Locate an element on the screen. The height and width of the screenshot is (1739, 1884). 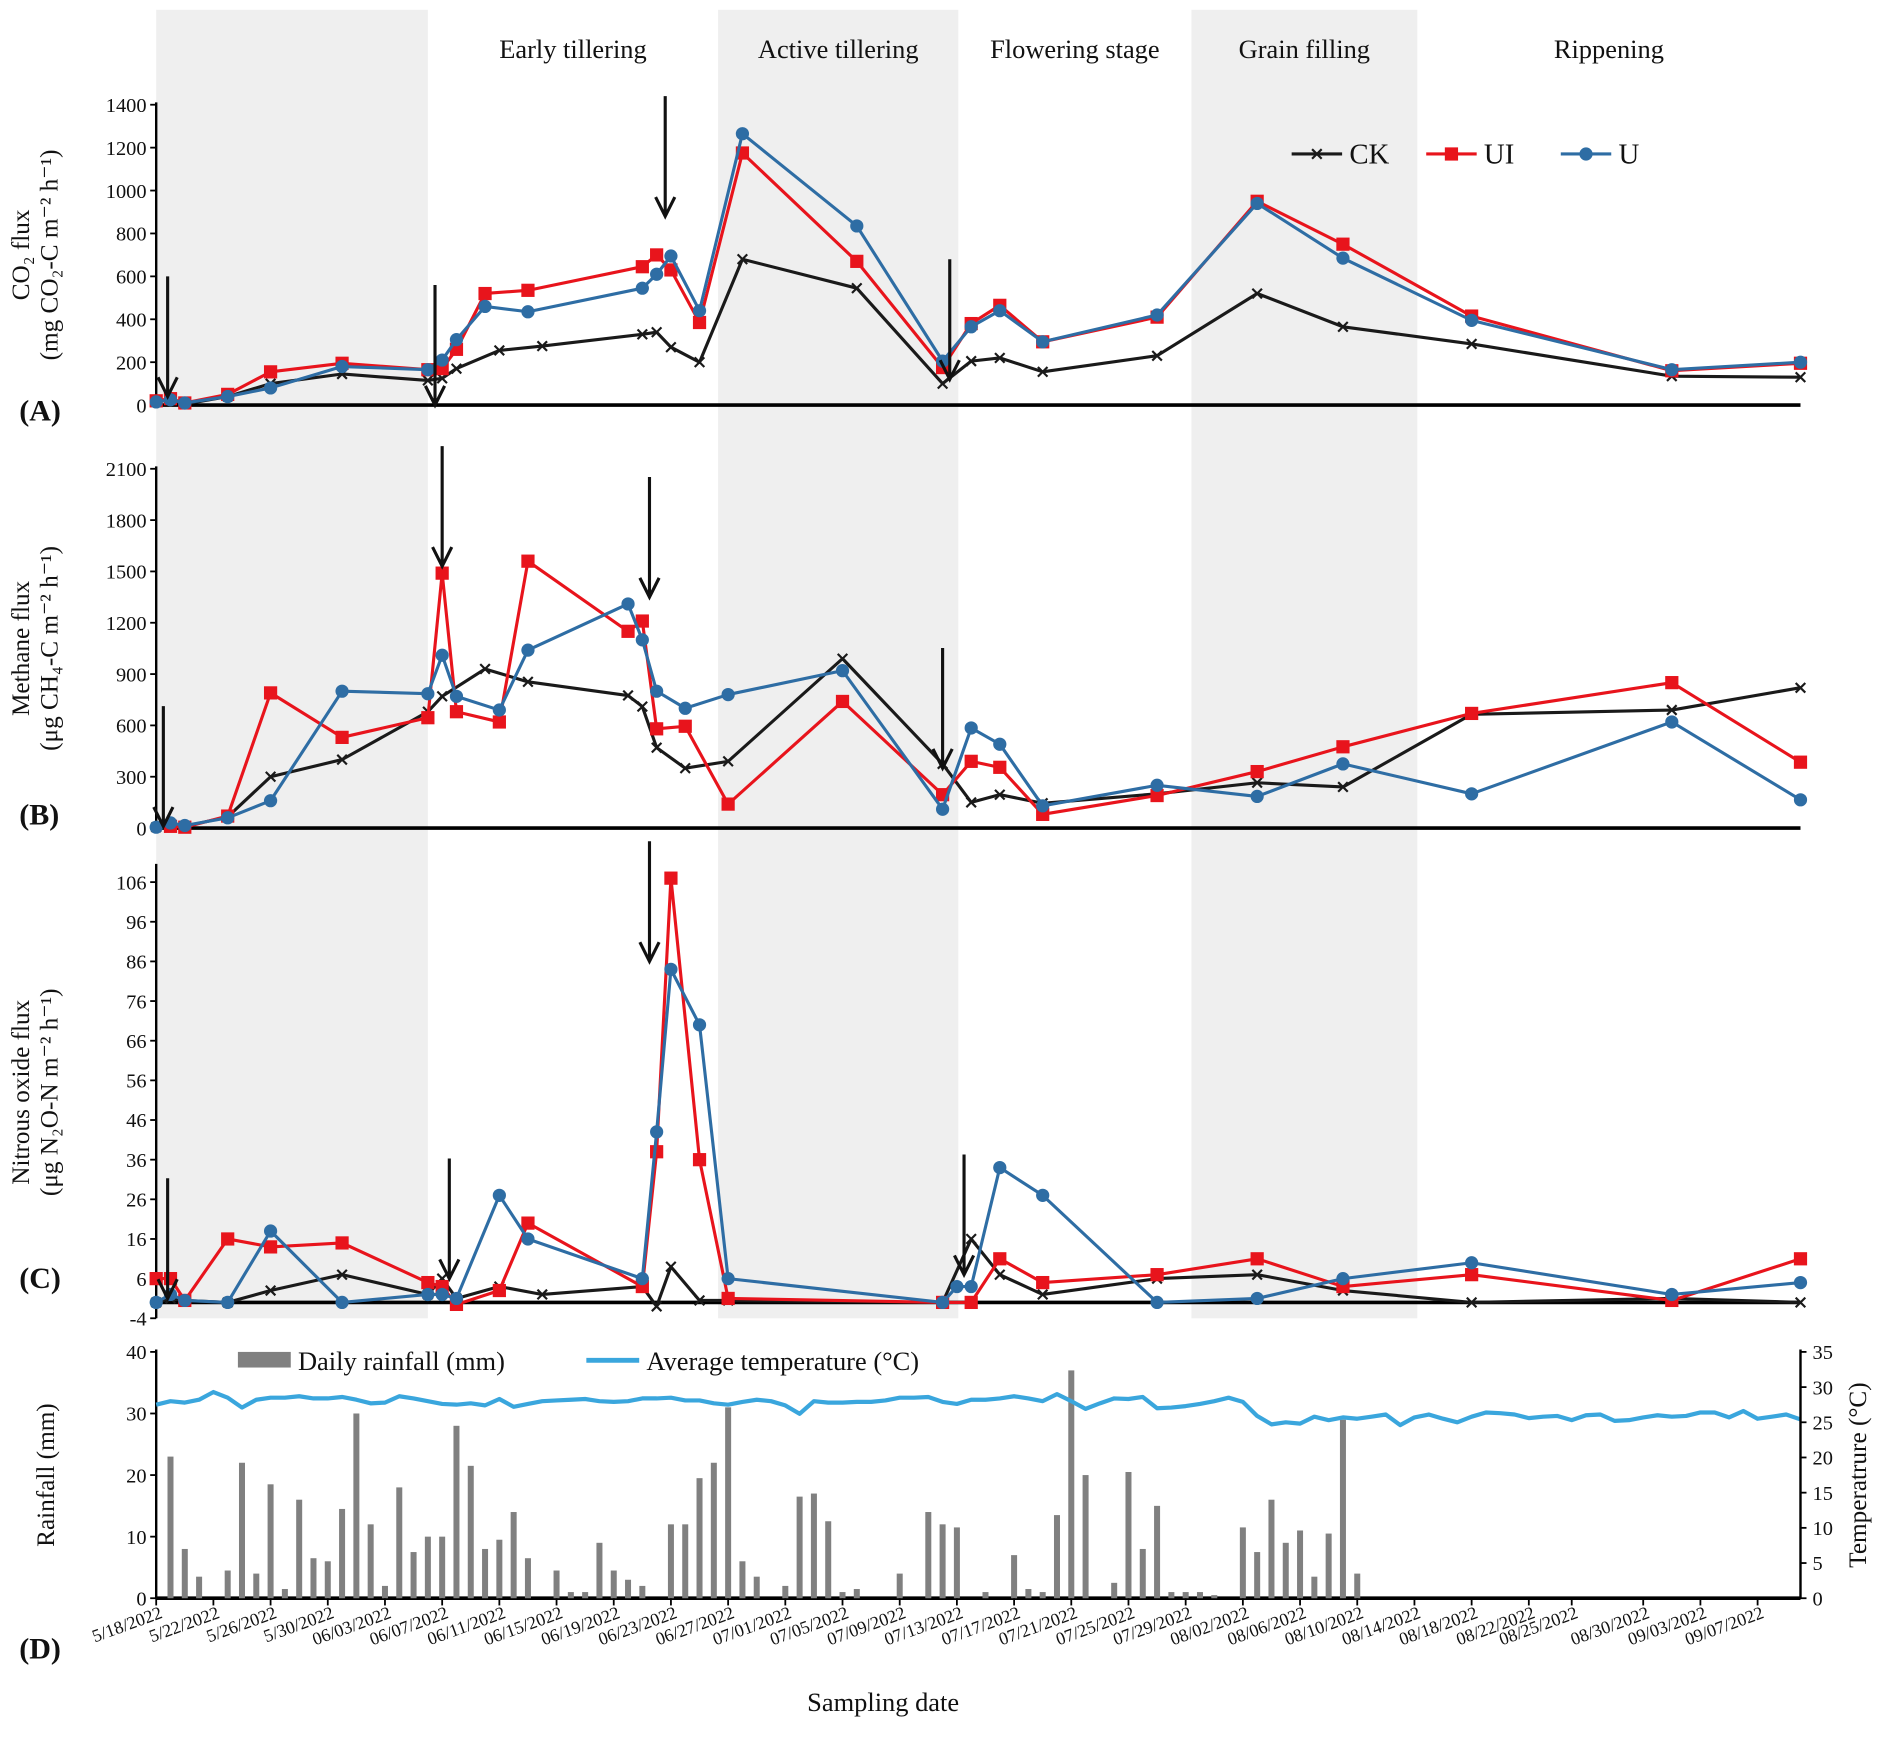
temperature-line is located at coordinates (978, 1408).